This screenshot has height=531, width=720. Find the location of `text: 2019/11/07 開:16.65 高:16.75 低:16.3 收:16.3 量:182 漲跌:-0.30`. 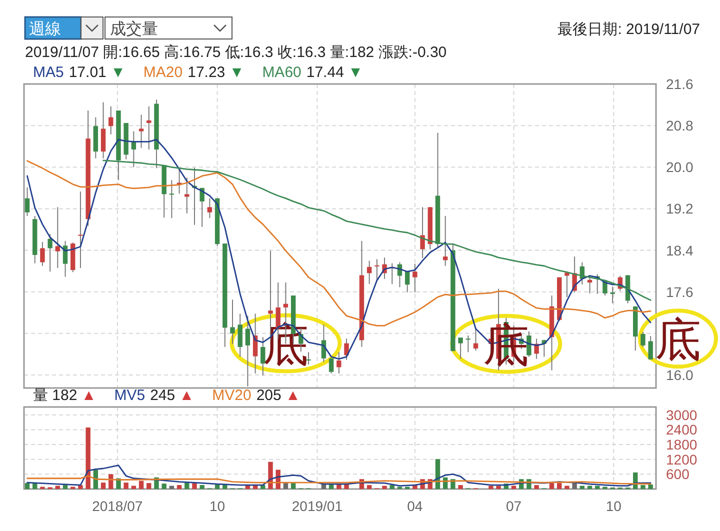

text: 2019/11/07 開:16.65 高:16.75 低:16.3 收:16.3 量:182 漲跌:-0.30 is located at coordinates (236, 52).